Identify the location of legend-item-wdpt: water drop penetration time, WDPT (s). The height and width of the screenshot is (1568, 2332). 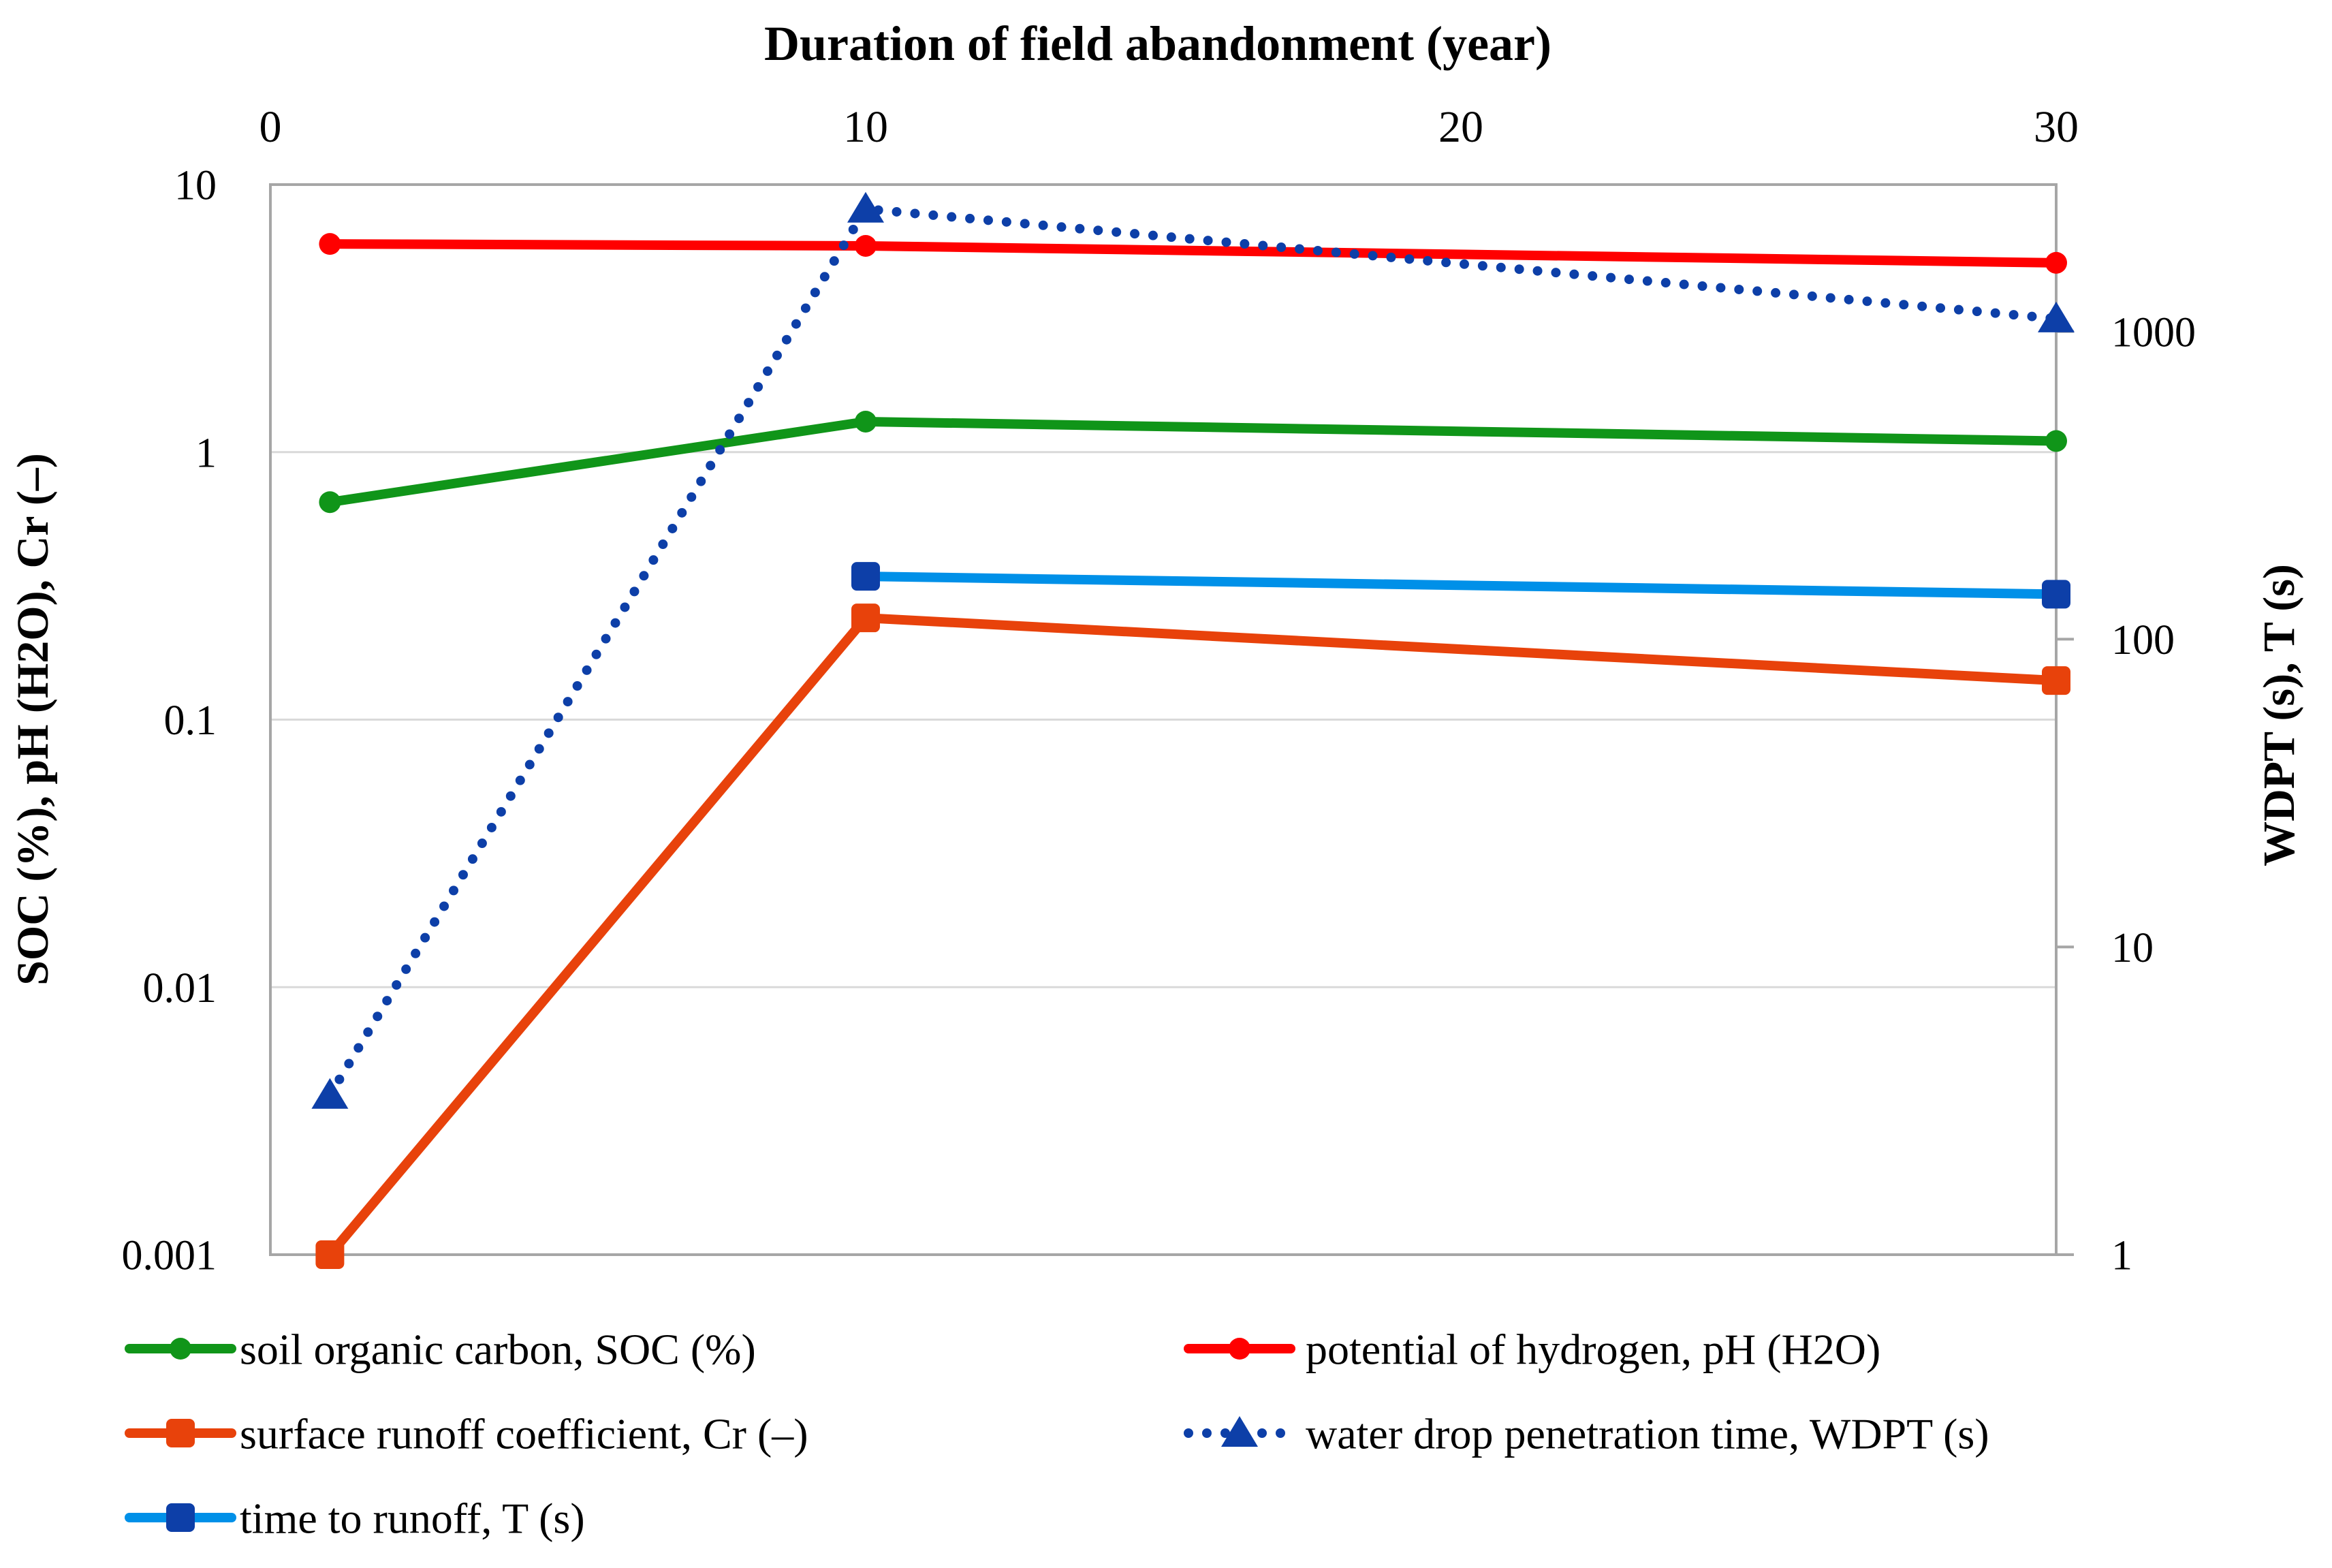
(1586, 1433).